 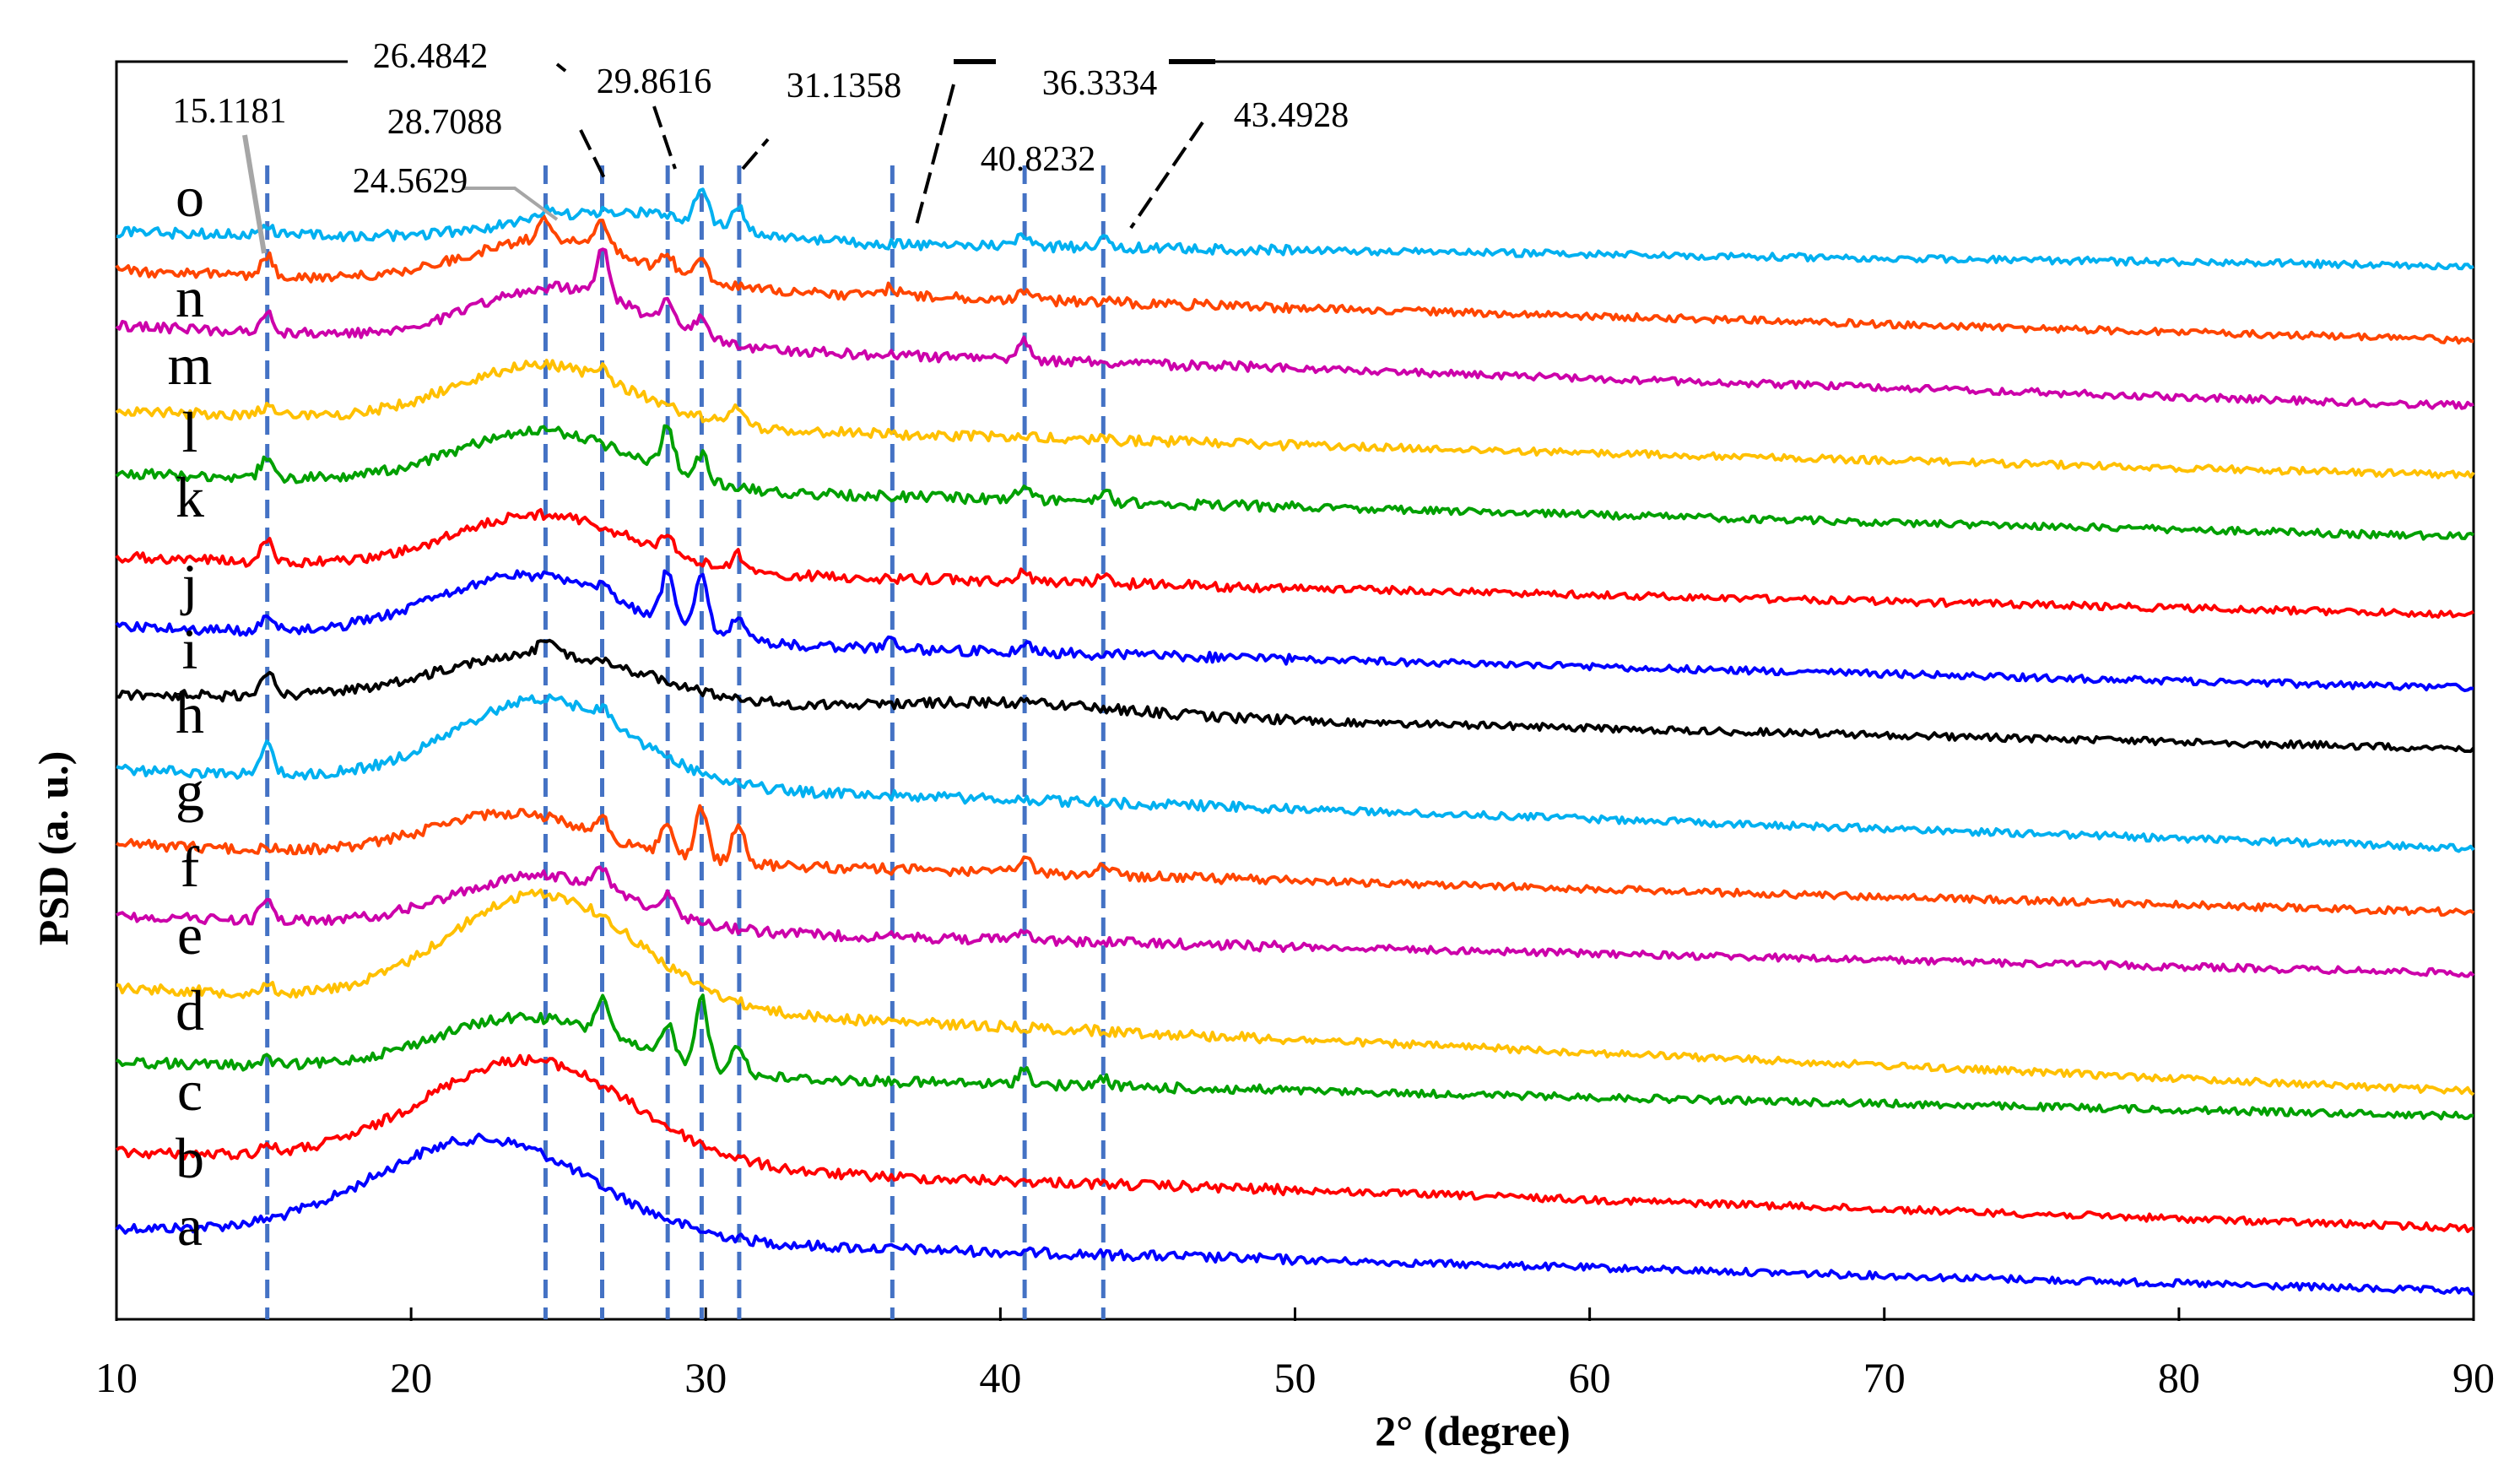 What do you see at coordinates (1295, 1378) in the screenshot?
I see `x-tick-label: 50` at bounding box center [1295, 1378].